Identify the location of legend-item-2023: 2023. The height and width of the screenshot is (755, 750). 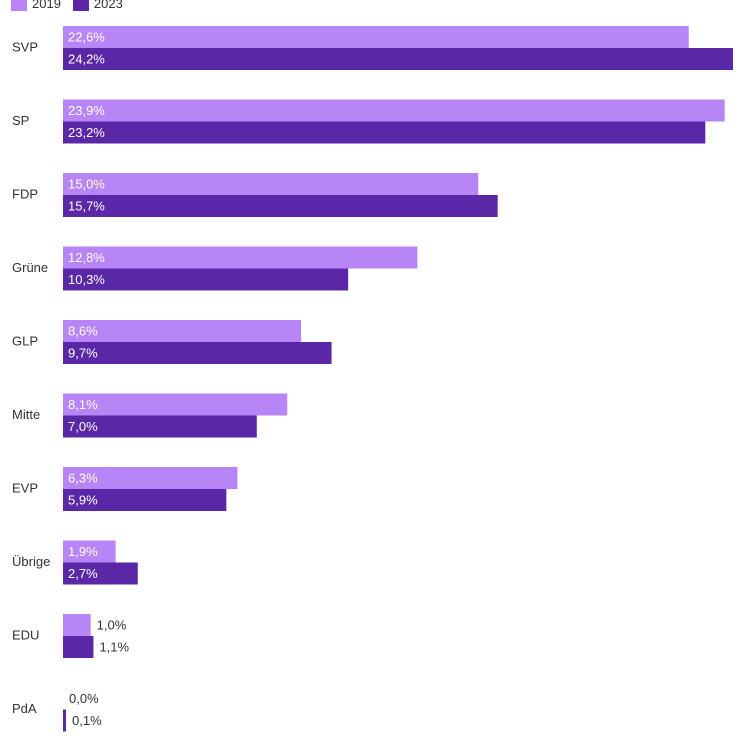
(97, 5).